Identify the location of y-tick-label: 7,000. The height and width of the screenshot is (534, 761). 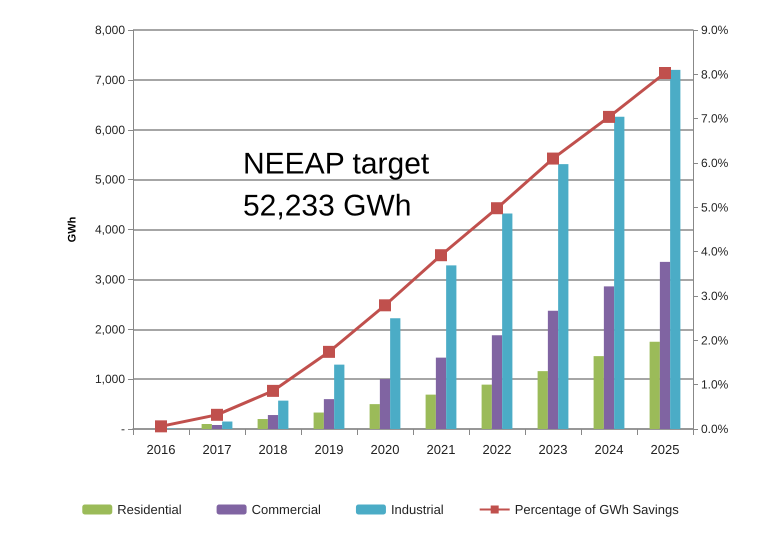
(110, 79).